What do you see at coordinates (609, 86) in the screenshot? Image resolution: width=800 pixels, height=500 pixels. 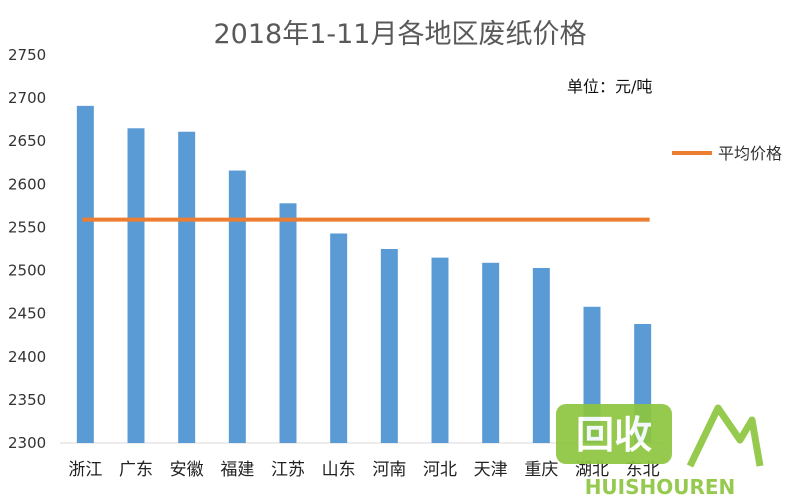 I see `unit-label: 单位：元/吨` at bounding box center [609, 86].